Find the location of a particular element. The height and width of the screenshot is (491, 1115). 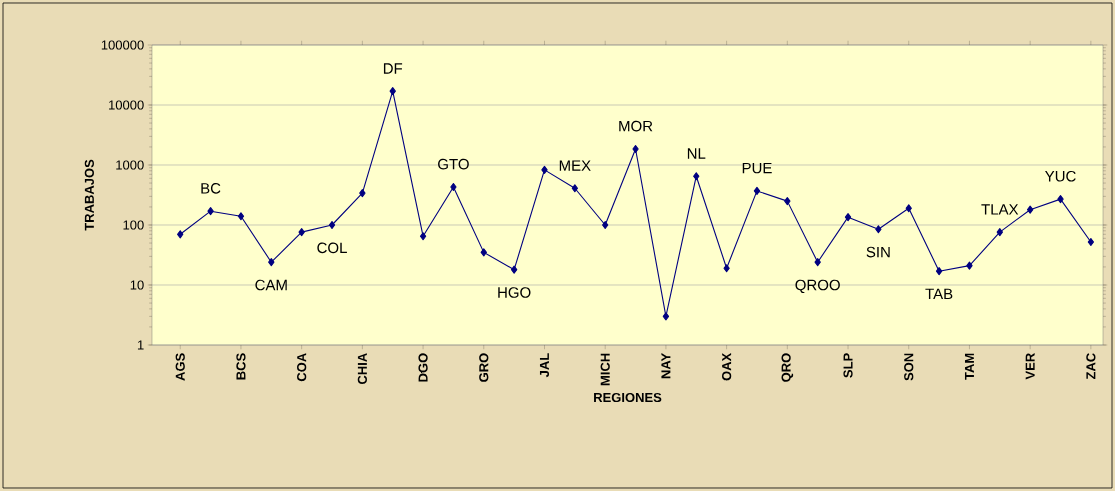

annotation: MEX is located at coordinates (575, 165).